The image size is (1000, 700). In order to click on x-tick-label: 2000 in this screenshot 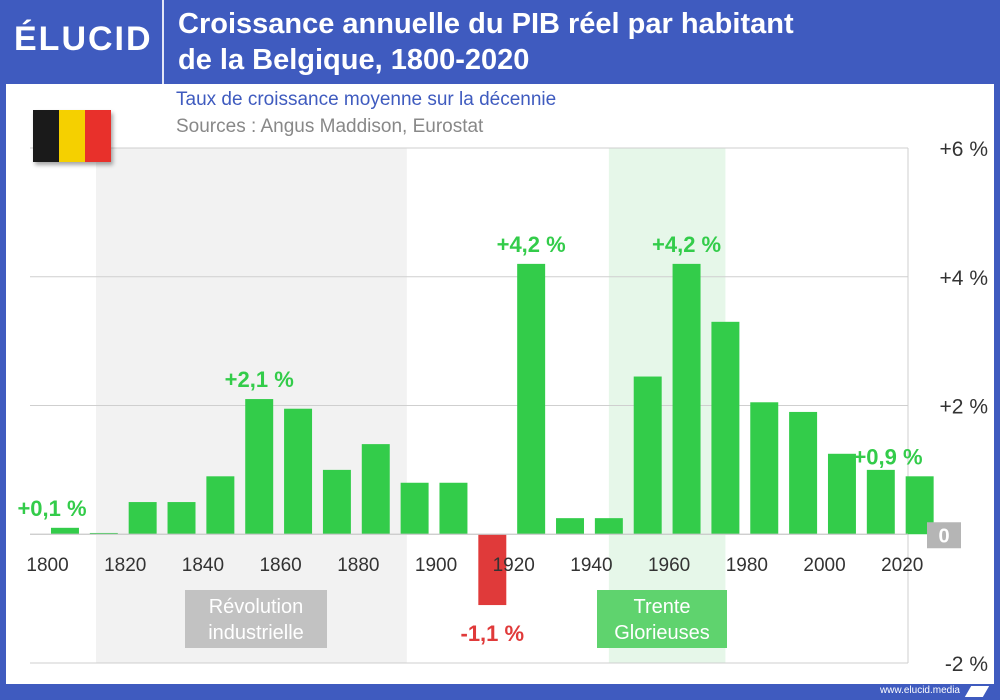, I will do `click(824, 565)`.